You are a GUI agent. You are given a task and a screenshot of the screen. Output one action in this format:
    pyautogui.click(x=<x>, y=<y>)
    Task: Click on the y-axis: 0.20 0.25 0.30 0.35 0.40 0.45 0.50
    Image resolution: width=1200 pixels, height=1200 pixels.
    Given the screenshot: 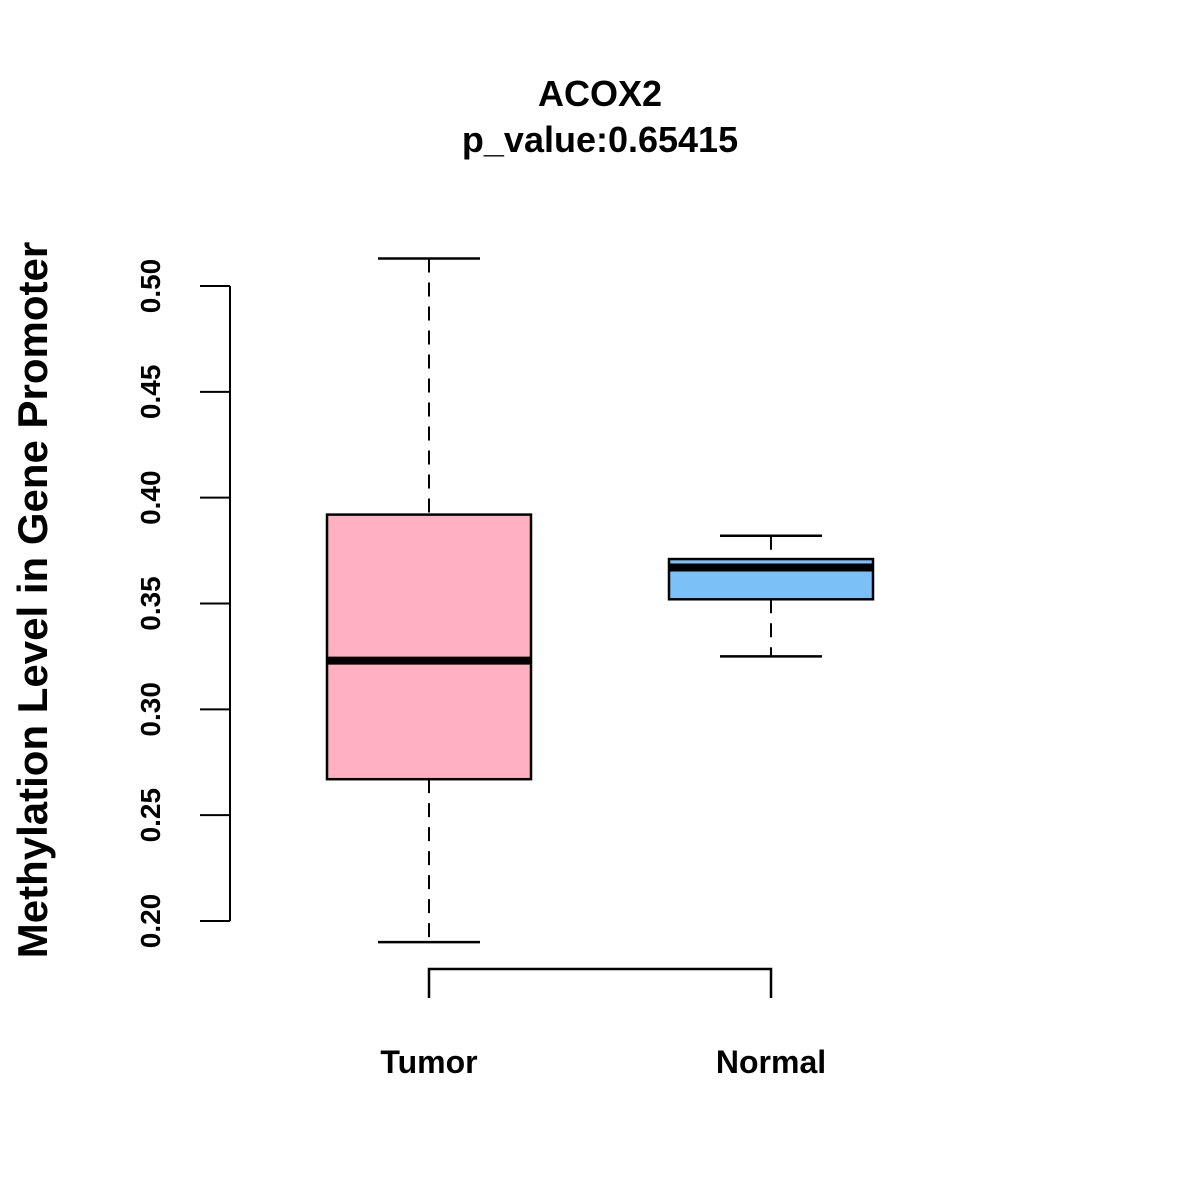 What is the action you would take?
    pyautogui.click(x=183, y=604)
    